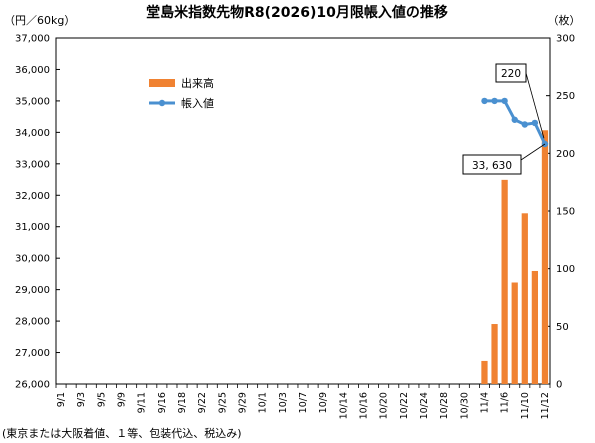  I want to click on legend-swatch-volume, so click(162, 83).